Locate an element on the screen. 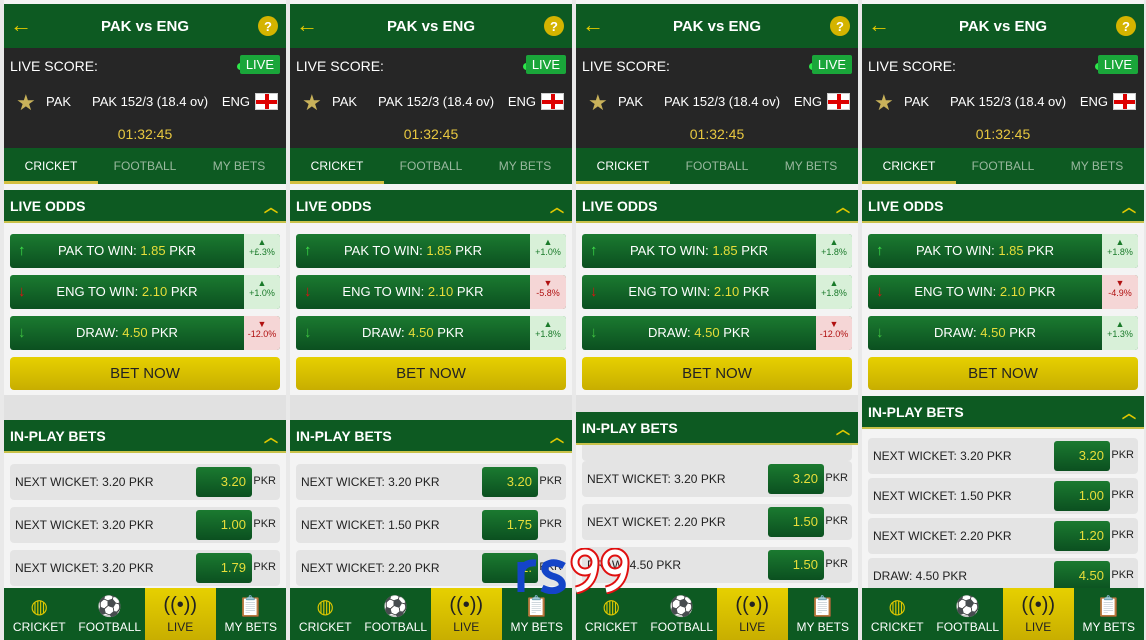  in-play-bet-row: NEXT WICKET: 2.20 PKR 1. PKR is located at coordinates (431, 568).